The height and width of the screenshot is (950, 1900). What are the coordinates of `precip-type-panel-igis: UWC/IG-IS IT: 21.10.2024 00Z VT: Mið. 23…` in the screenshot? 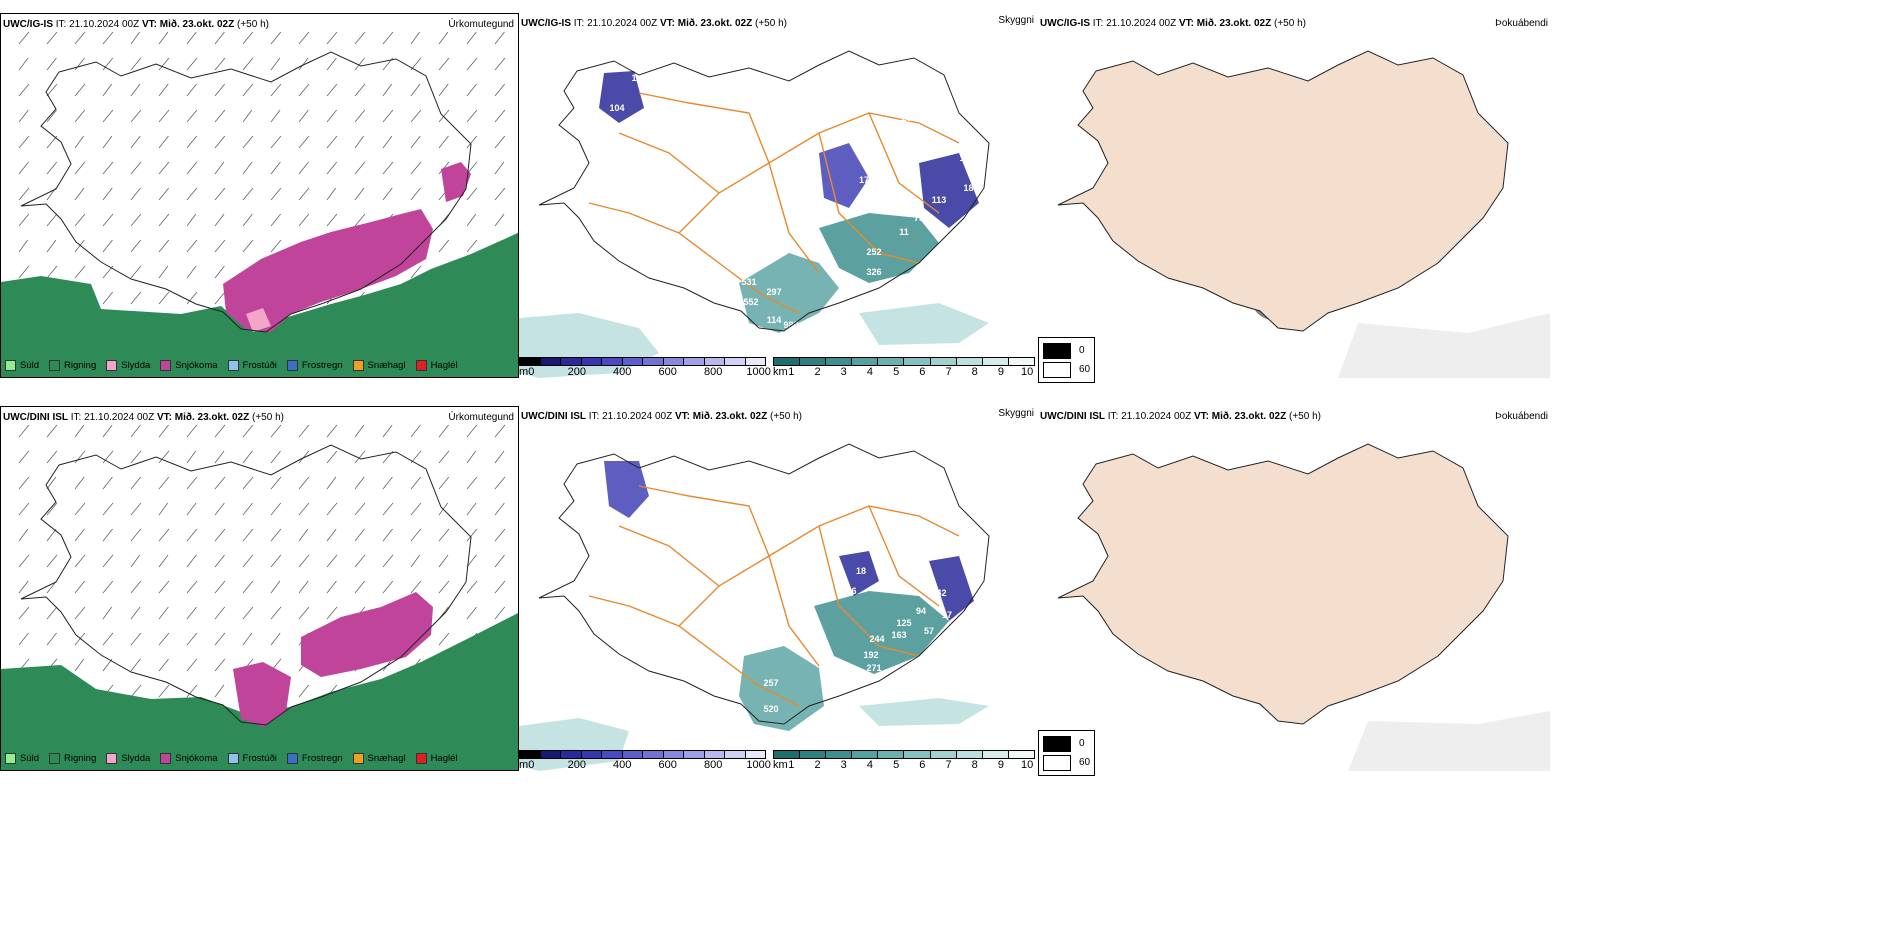 It's located at (259, 195).